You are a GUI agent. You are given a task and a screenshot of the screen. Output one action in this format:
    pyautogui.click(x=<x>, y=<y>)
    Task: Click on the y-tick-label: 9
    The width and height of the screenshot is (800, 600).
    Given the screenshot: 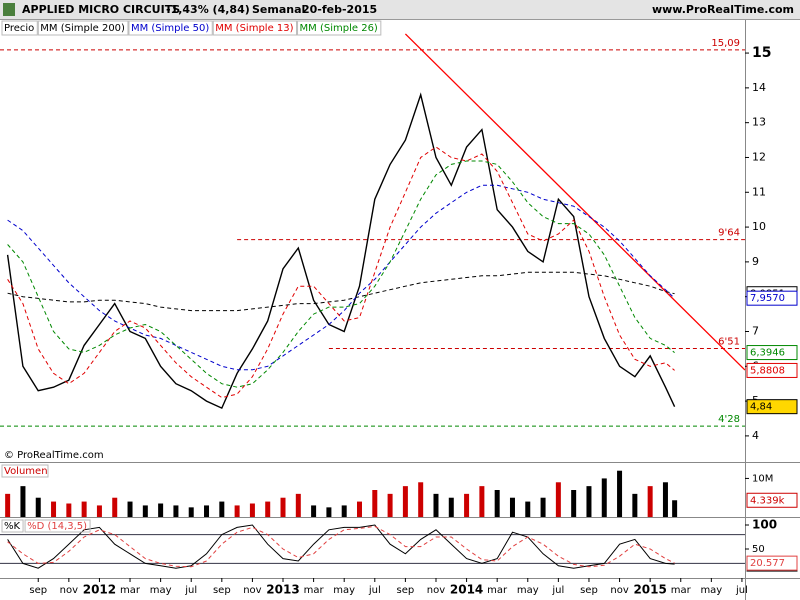 What is the action you would take?
    pyautogui.click(x=755, y=261)
    